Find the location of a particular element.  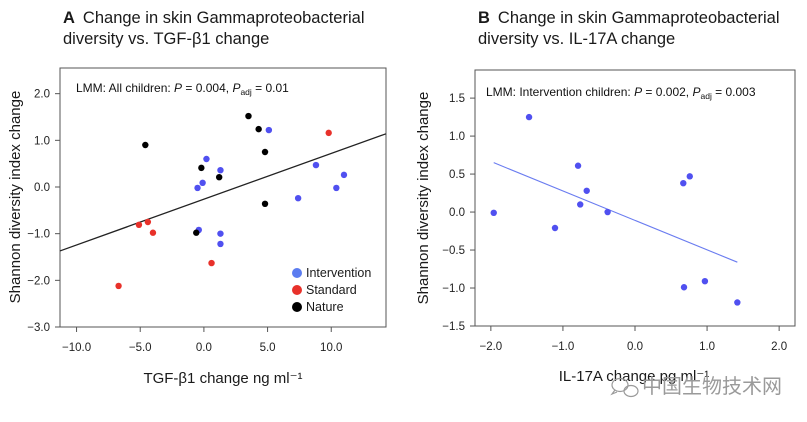

panel-a-y-tick-label: 2.0 is located at coordinates (42, 95).